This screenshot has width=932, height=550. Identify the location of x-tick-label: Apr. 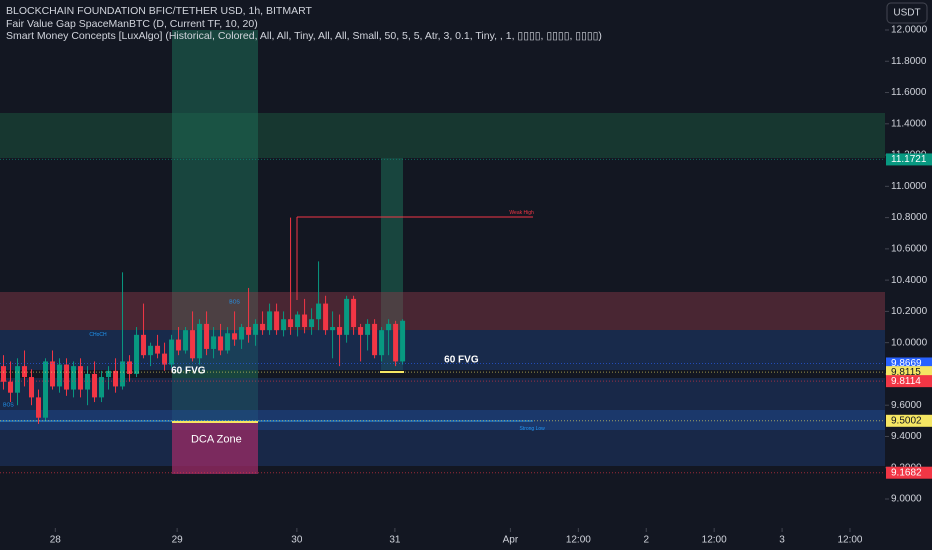
(511, 540).